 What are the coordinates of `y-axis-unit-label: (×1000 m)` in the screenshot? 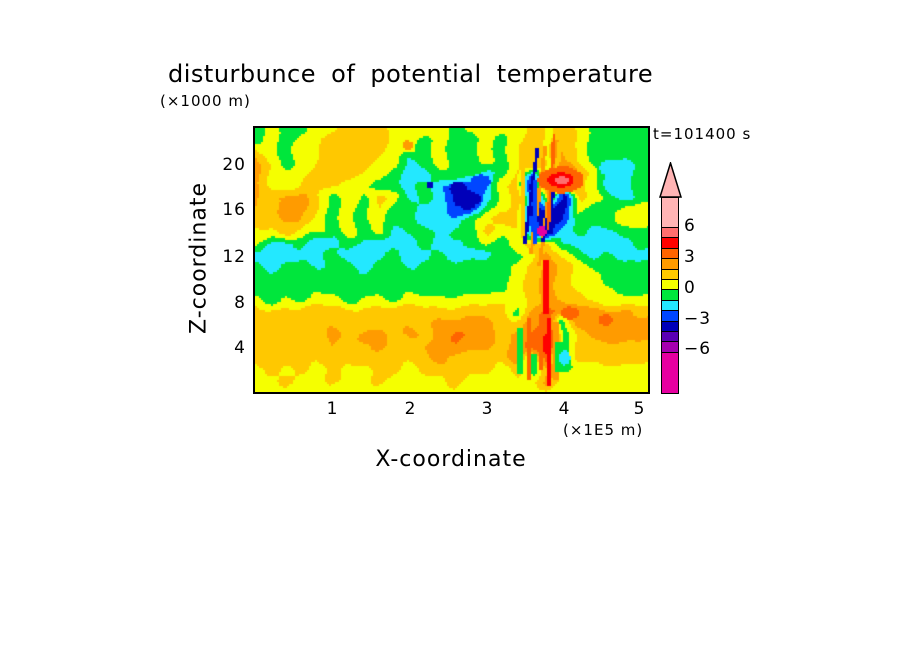 It's located at (205, 101).